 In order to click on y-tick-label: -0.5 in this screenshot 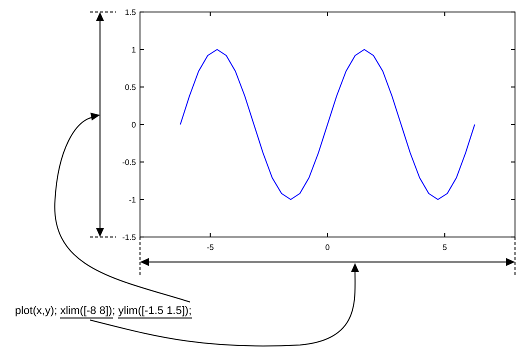, I will do `click(129, 162)`.